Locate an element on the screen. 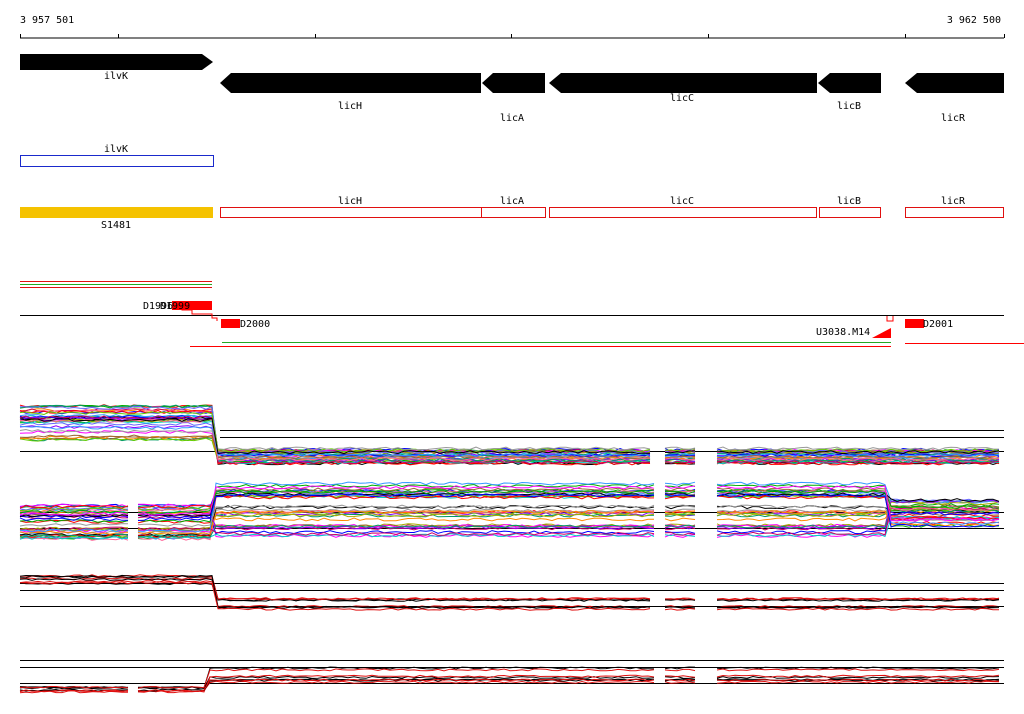  blue-feature-track: ilvK is located at coordinates (117, 155).